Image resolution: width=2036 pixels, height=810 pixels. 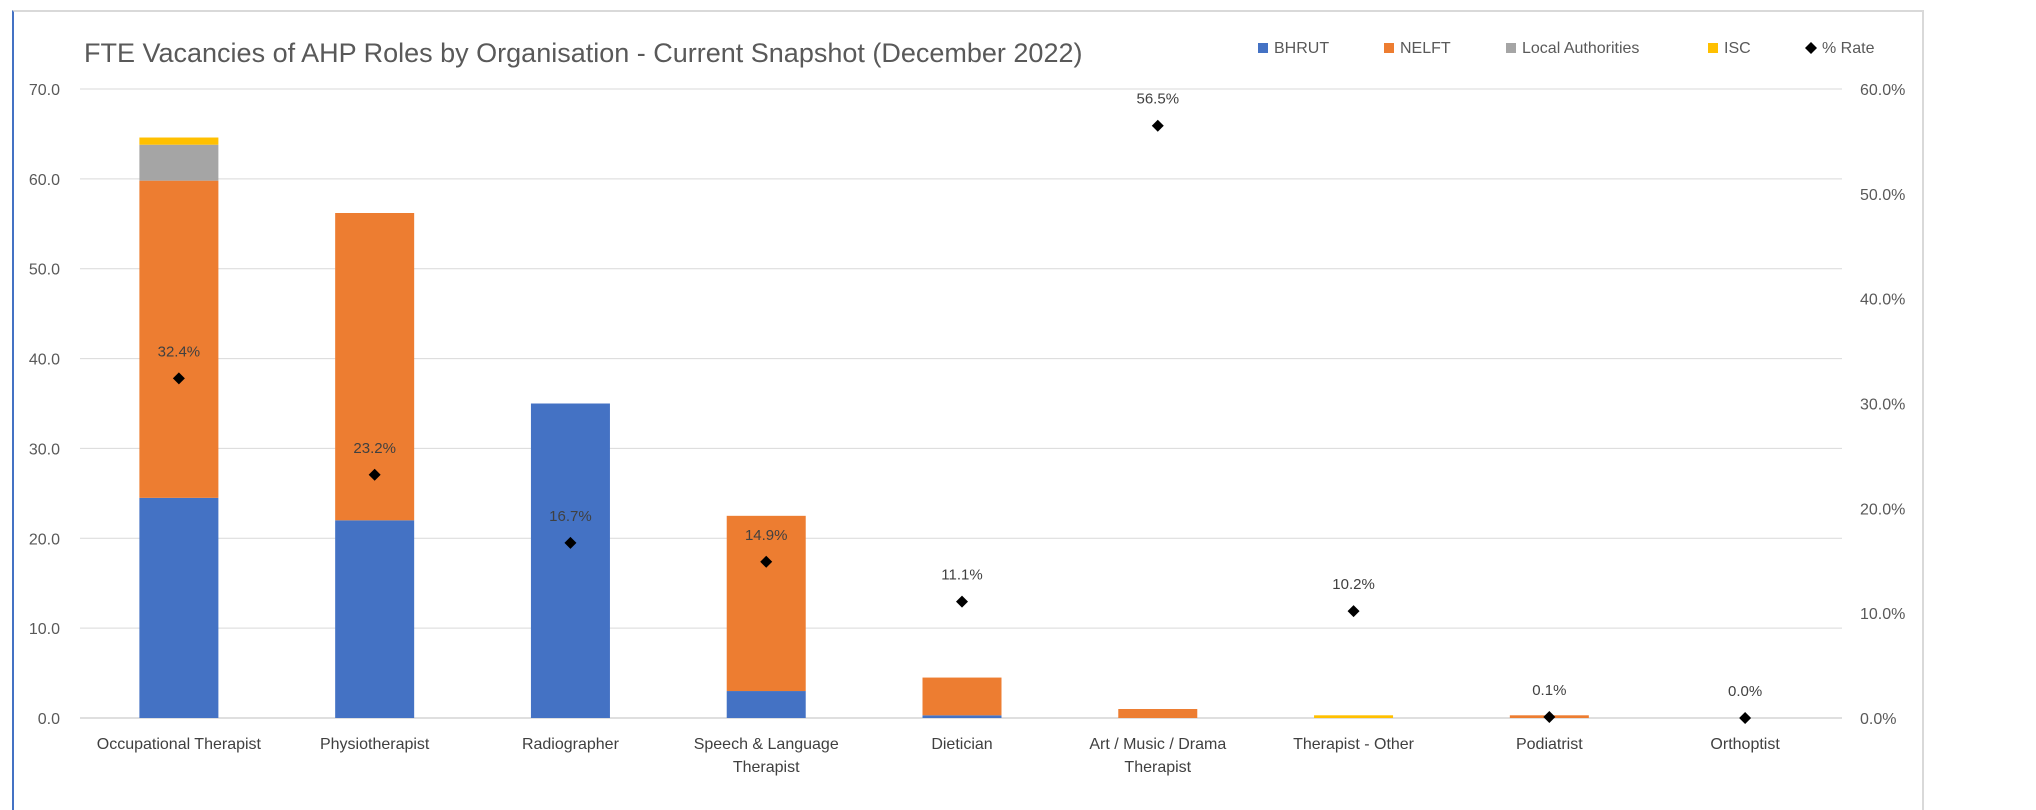 I want to click on y-left-tick-label: 50.0, so click(x=44, y=270).